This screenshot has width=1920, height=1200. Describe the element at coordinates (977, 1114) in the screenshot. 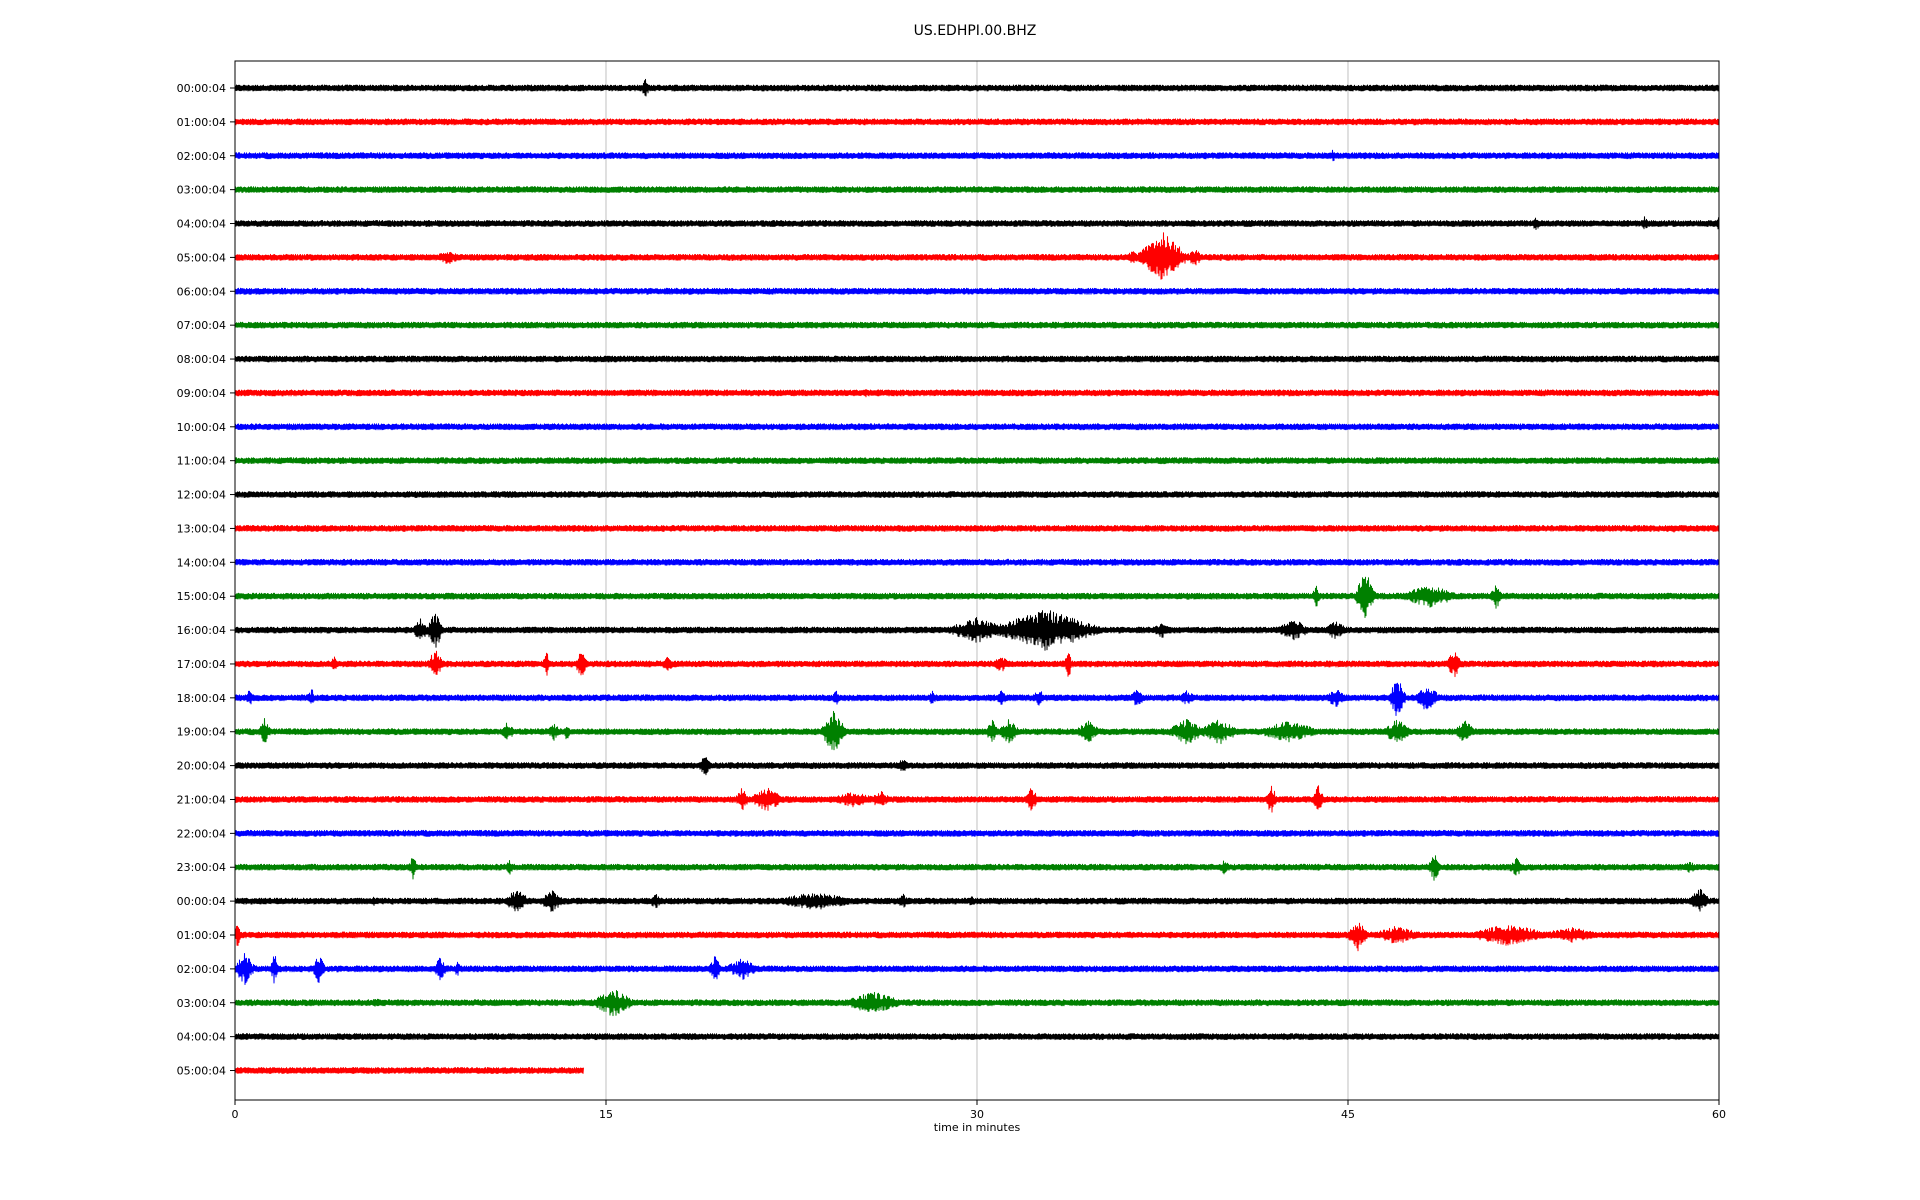

I see `x-tick-label: 30` at that location.